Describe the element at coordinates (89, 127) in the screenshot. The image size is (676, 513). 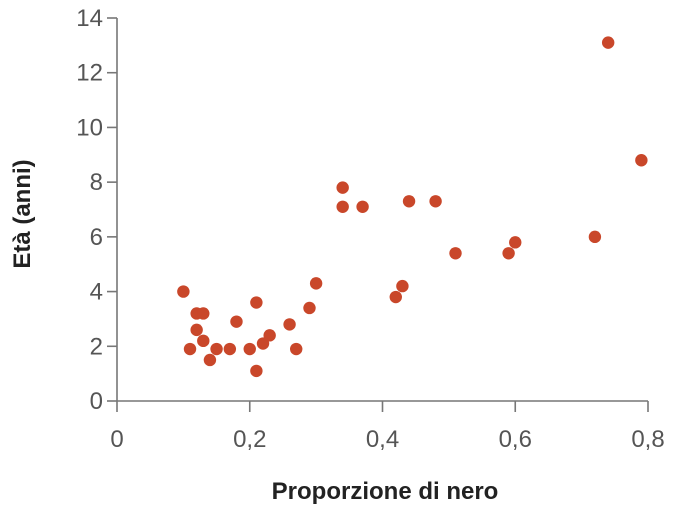
I see `y-tick-label: 10` at that location.